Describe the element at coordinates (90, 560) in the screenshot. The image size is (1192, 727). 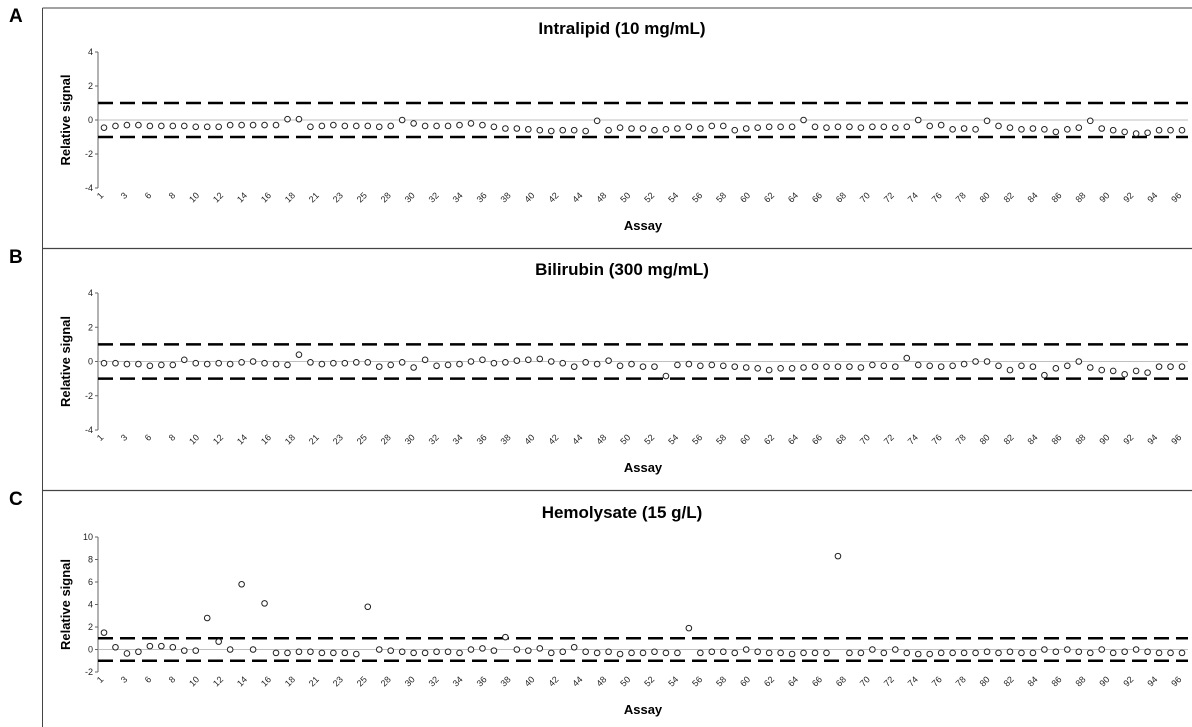
I see `y-tick-label: 8` at that location.